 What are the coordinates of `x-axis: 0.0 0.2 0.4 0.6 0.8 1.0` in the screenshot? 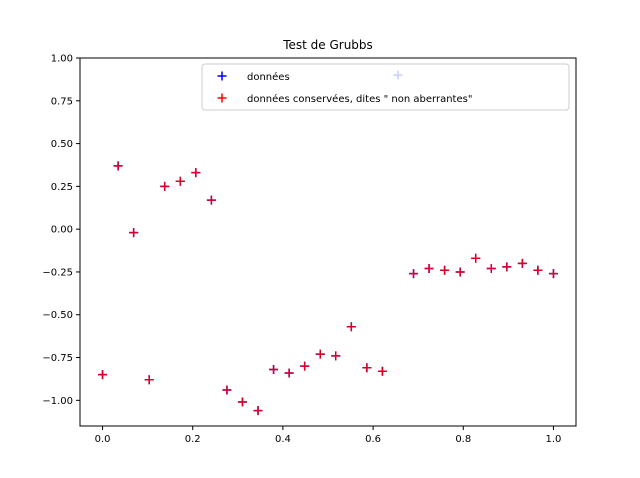 It's located at (328, 435).